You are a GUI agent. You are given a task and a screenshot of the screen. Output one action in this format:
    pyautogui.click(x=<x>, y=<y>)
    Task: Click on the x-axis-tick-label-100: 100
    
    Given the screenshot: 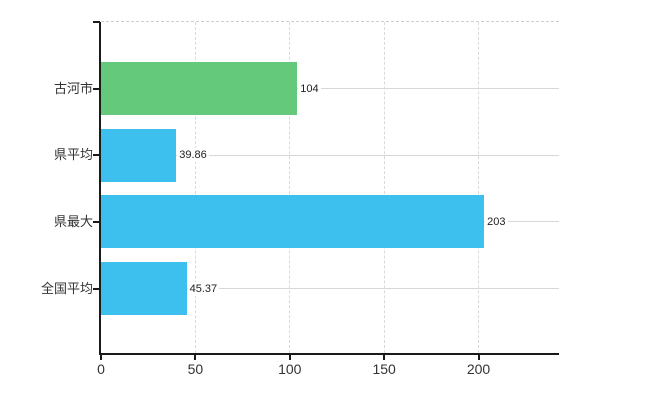 What is the action you would take?
    pyautogui.click(x=290, y=369)
    